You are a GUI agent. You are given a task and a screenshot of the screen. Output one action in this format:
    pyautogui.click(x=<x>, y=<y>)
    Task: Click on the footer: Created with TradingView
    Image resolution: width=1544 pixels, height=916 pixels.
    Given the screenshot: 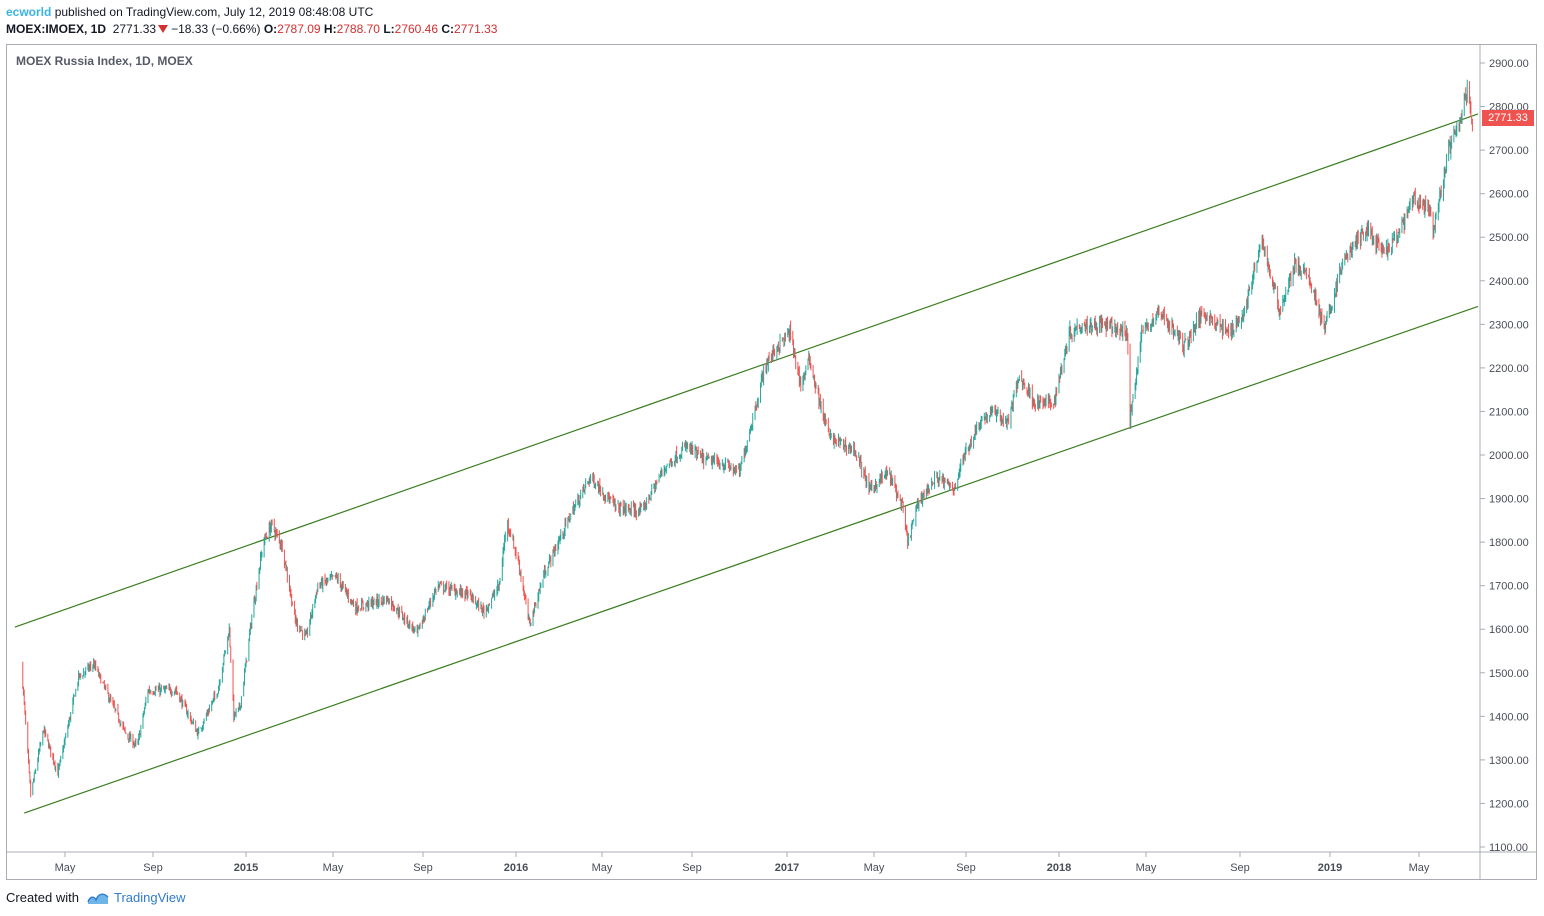 What is the action you would take?
    pyautogui.click(x=96, y=898)
    